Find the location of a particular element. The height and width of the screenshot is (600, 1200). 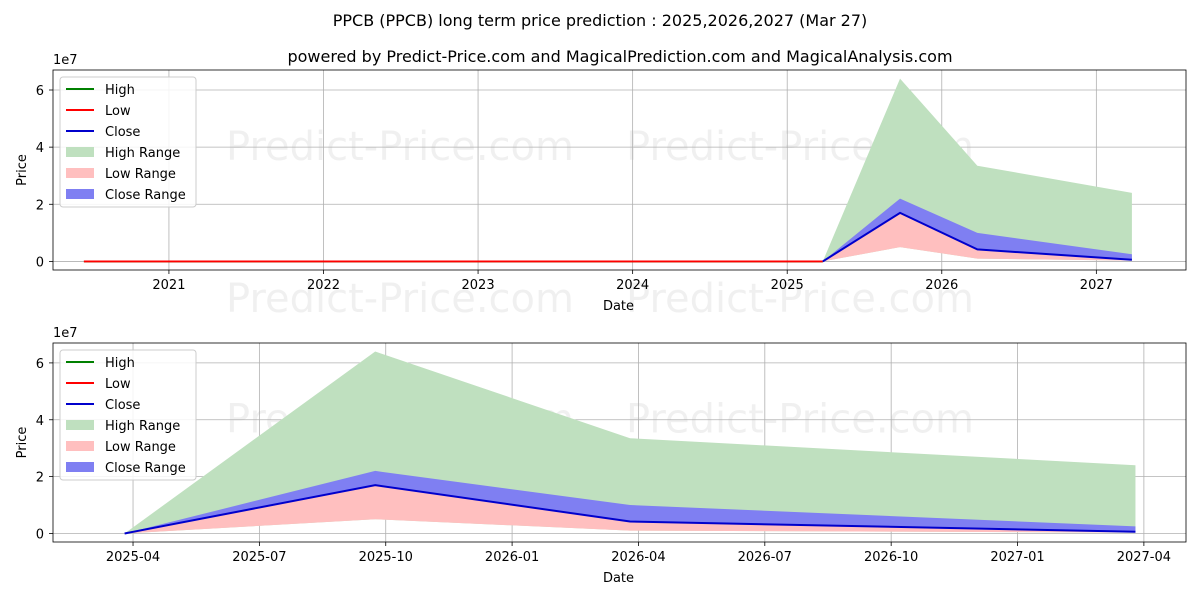

x-tick-label: 2026-04 is located at coordinates (638, 557).